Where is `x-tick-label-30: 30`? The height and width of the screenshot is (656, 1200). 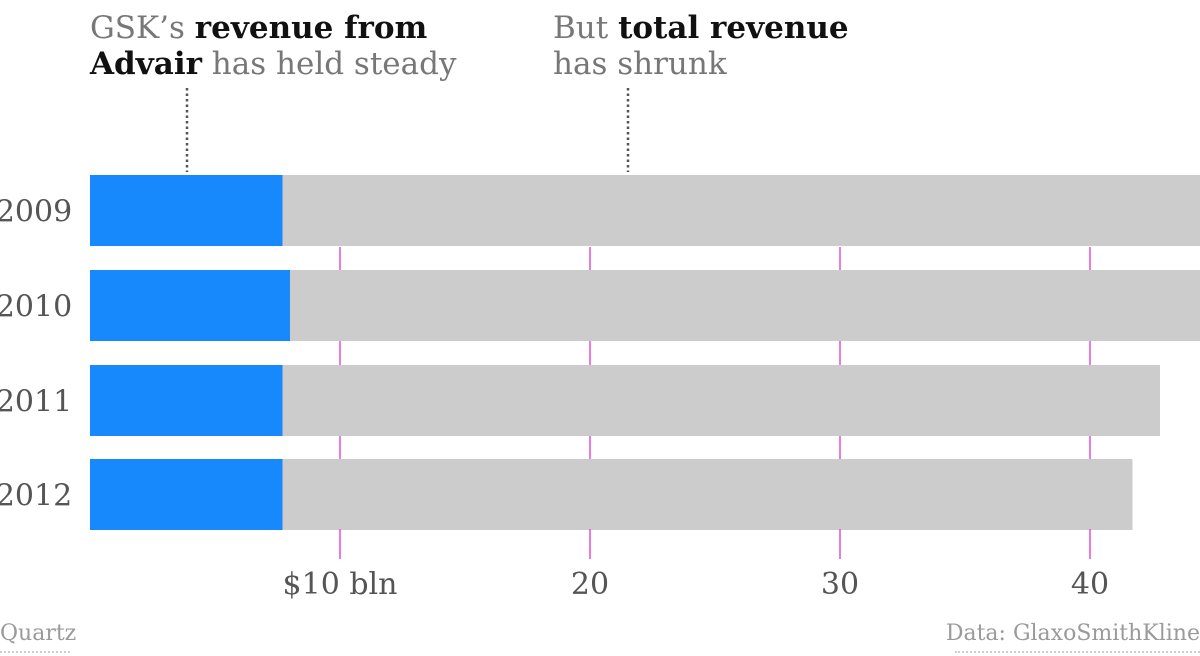
x-tick-label-30: 30 is located at coordinates (840, 584).